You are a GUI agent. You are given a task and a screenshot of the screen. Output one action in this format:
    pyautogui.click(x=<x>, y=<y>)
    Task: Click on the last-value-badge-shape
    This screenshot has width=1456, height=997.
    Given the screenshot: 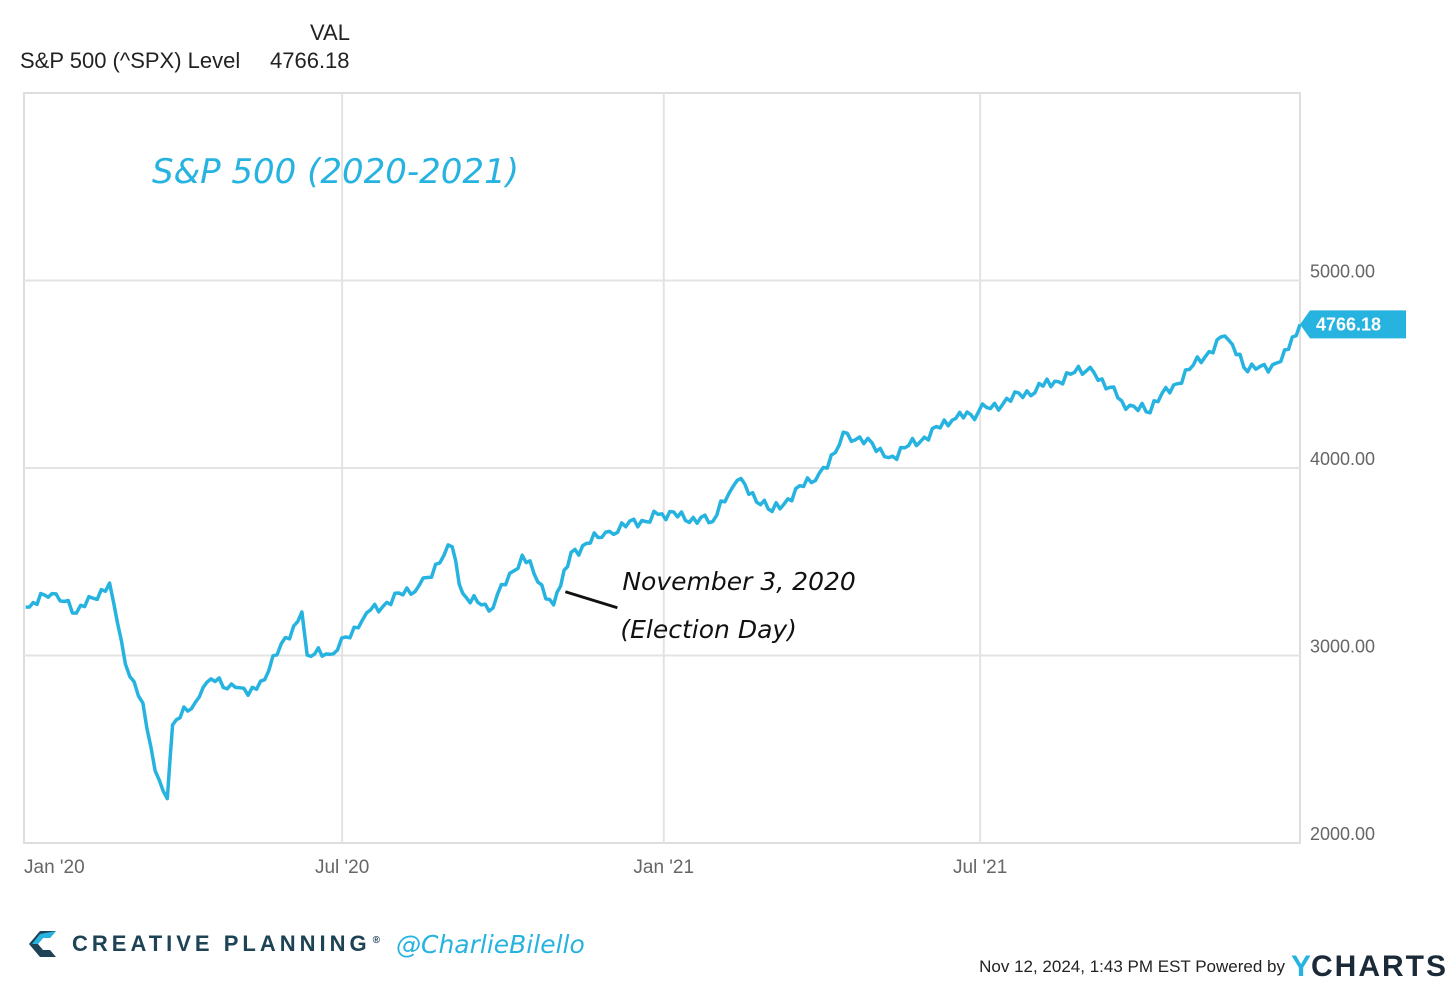 What is the action you would take?
    pyautogui.click(x=1353, y=324)
    